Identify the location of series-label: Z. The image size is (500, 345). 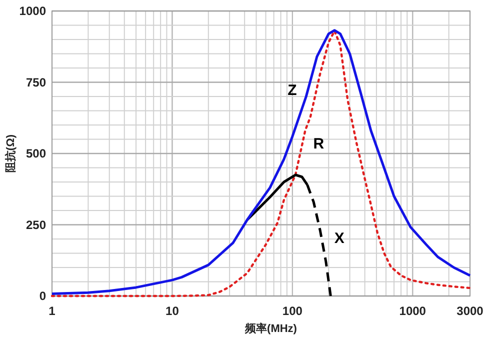
(292, 90).